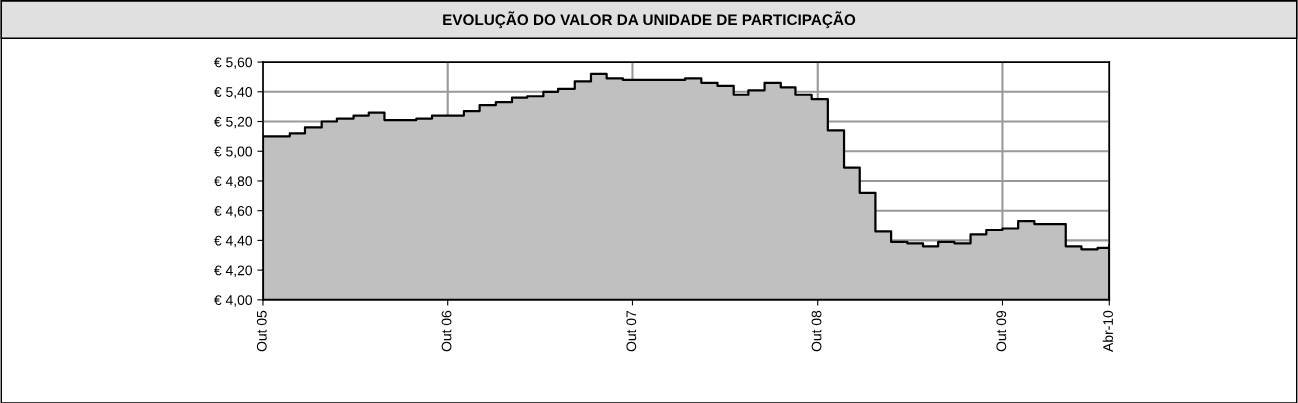 Image resolution: width=1298 pixels, height=403 pixels. Describe the element at coordinates (233, 182) in the screenshot. I see `y-tick-label: € 4,80` at that location.